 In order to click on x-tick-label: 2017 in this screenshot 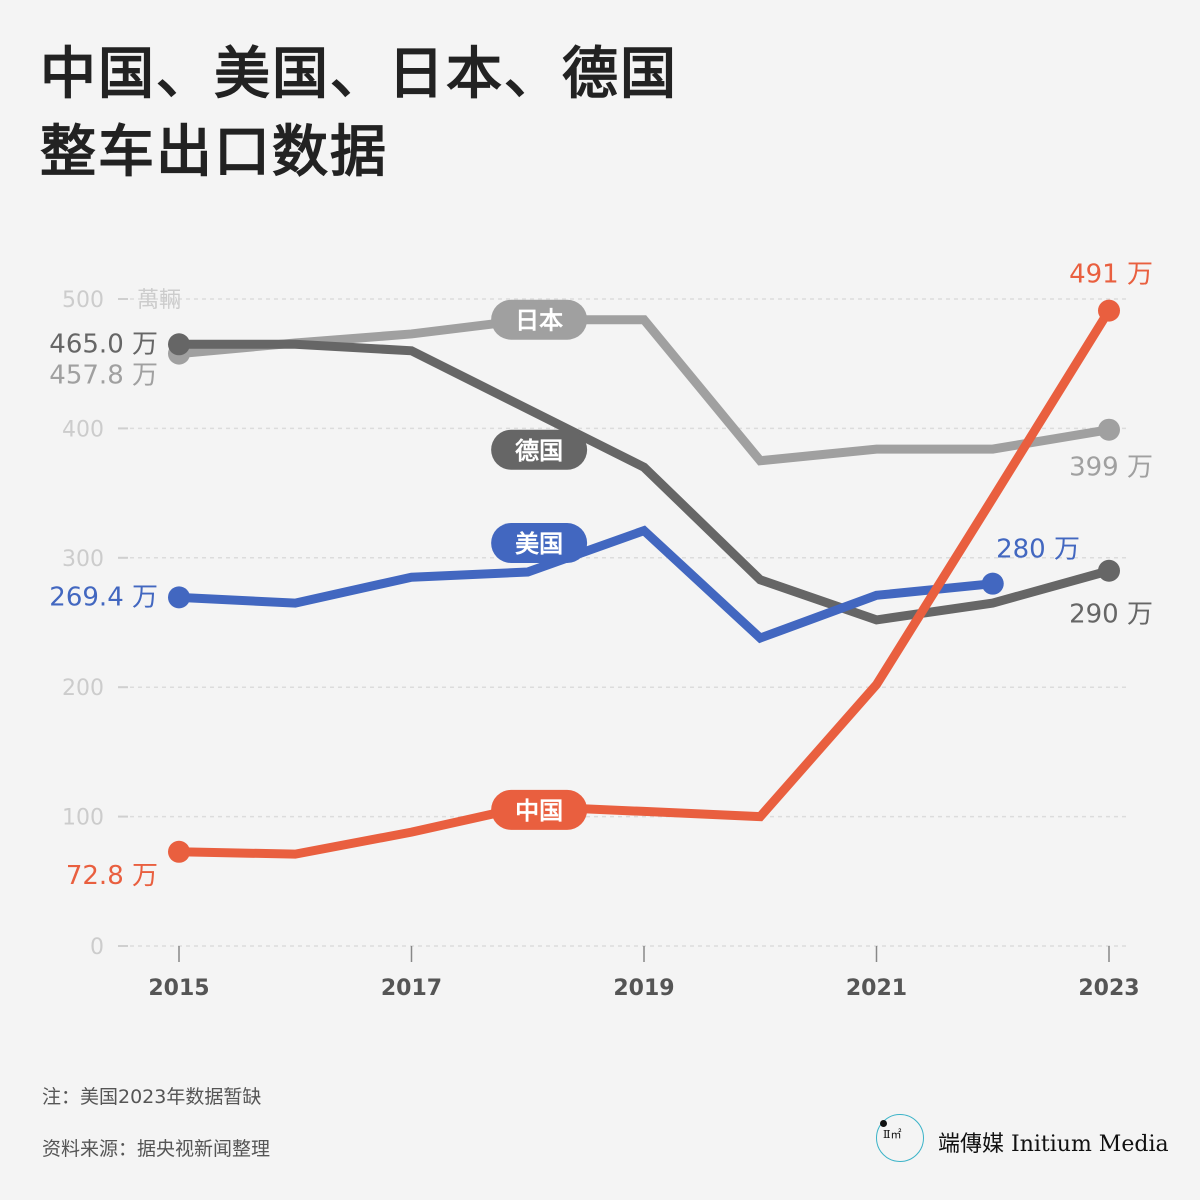, I will do `click(411, 988)`.